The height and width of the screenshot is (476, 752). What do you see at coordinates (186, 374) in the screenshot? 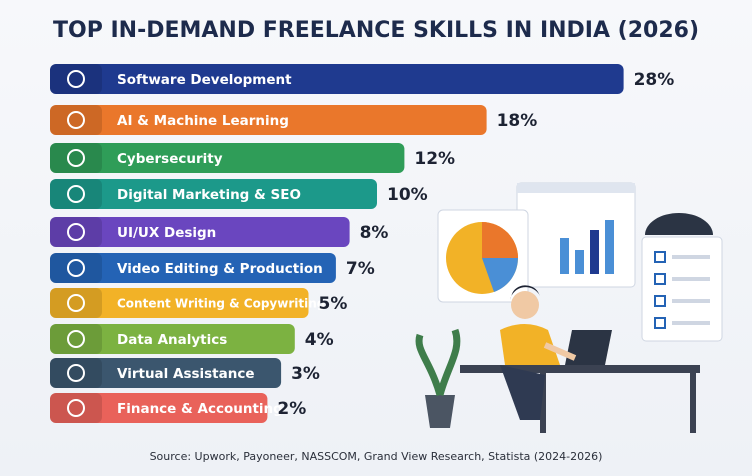
I see `bar-label: Virtual Assistance` at bounding box center [186, 374].